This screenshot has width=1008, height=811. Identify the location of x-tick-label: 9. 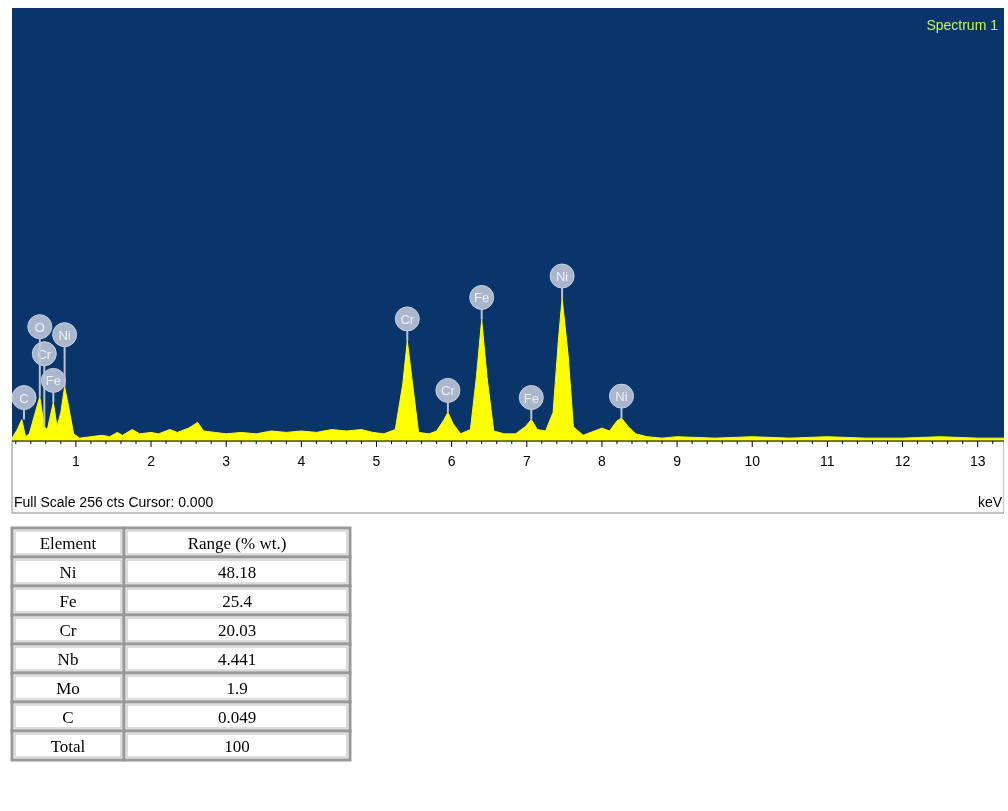
(677, 461).